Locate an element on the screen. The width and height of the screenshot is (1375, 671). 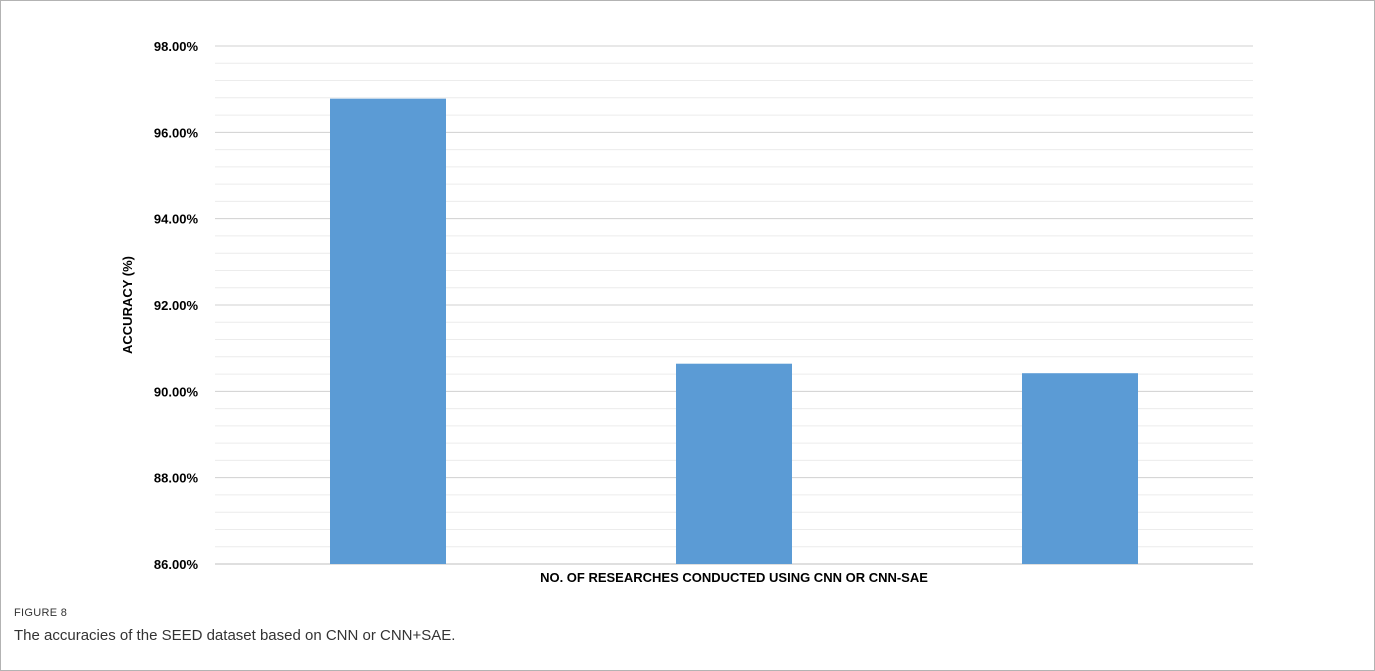
y-axis-title: ACCURACY (%) is located at coordinates (127, 305).